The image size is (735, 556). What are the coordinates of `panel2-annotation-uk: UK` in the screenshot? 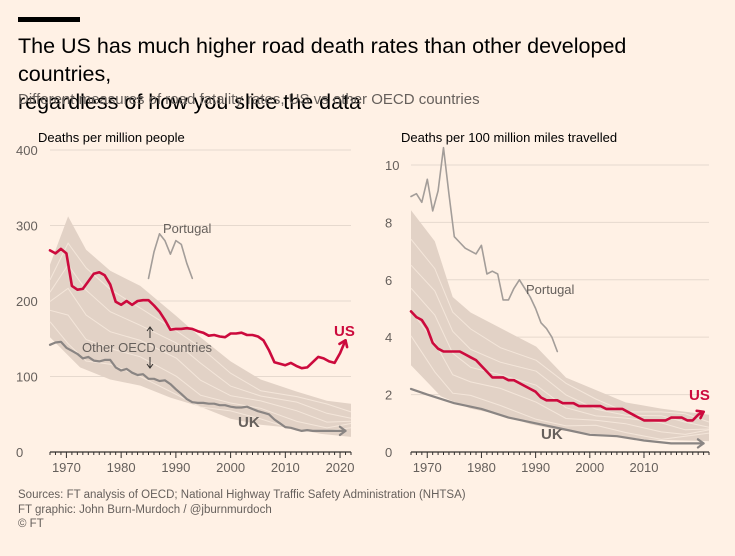 It's located at (552, 434).